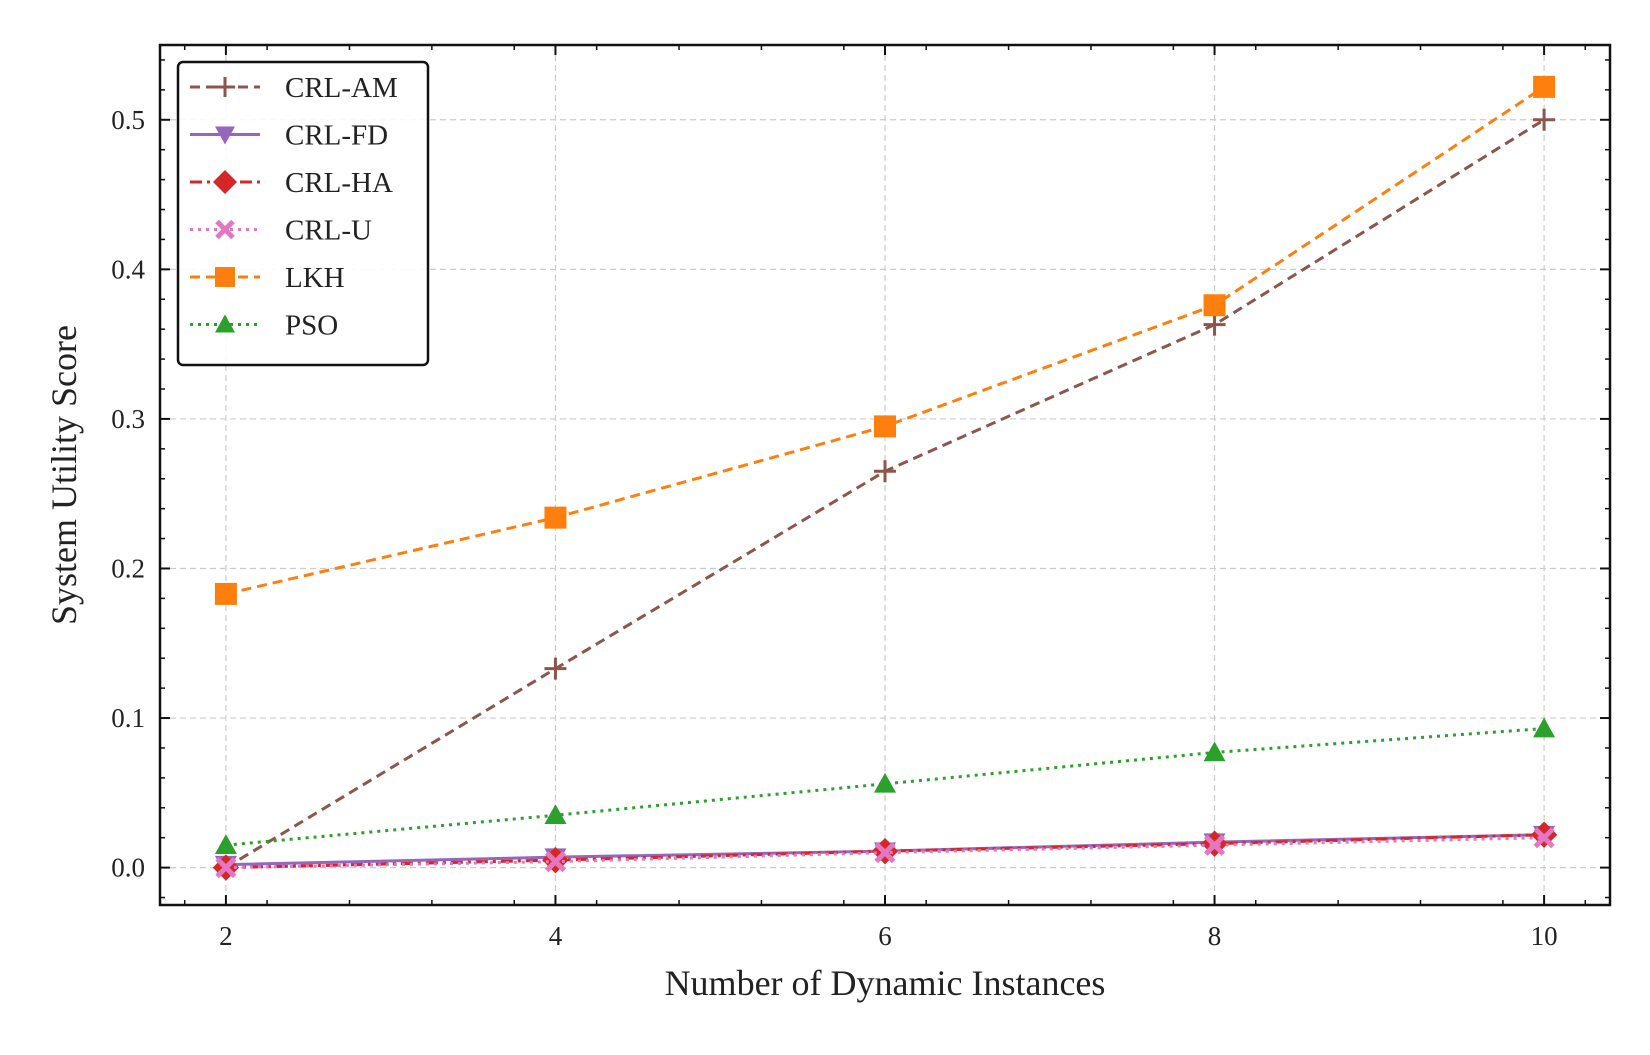 This screenshot has height=1055, width=1650. I want to click on y-axis-label: System Utility Score, so click(64, 475).